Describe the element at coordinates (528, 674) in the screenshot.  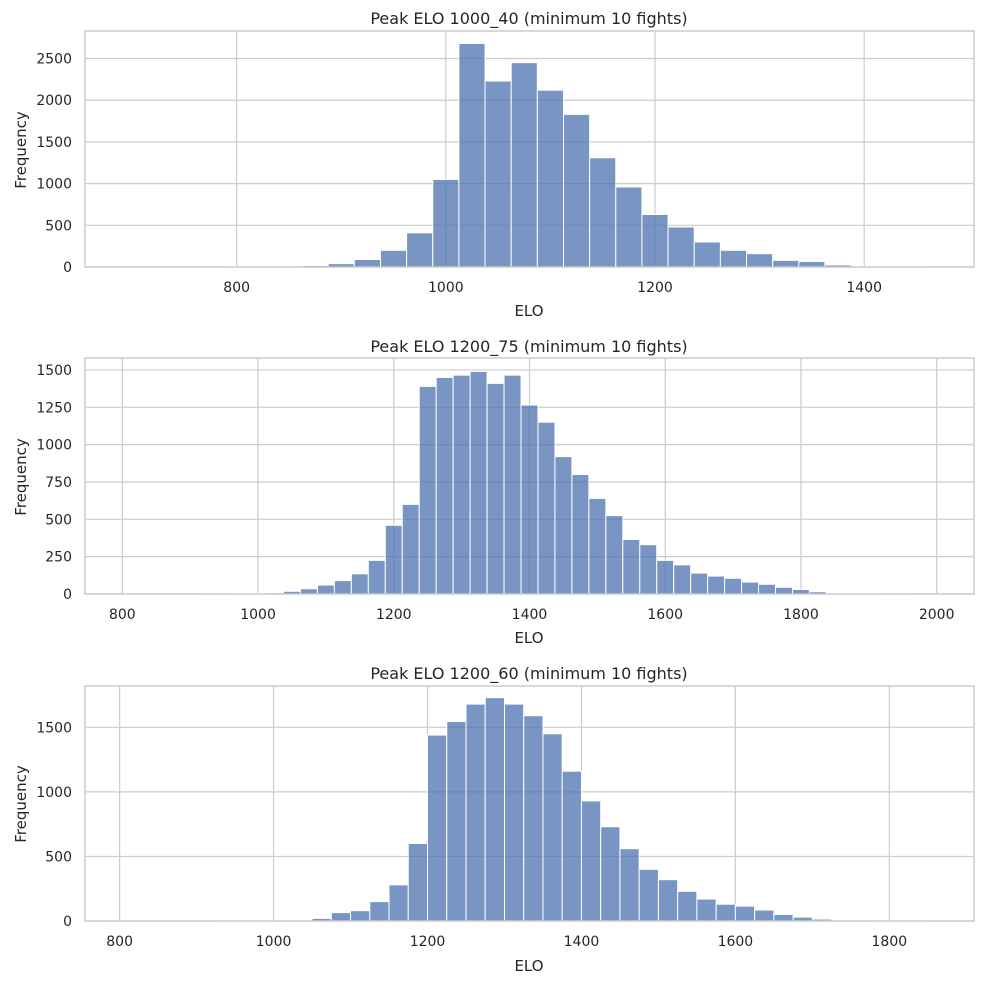
I see `chart-title: Peak ELO 1200_60 (minimum 10 fights)` at that location.